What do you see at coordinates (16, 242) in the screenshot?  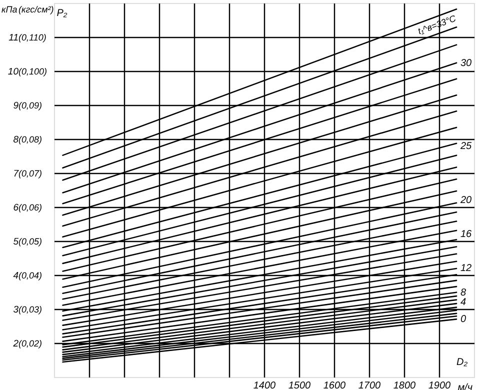 I see `y-tick-label: 5` at bounding box center [16, 242].